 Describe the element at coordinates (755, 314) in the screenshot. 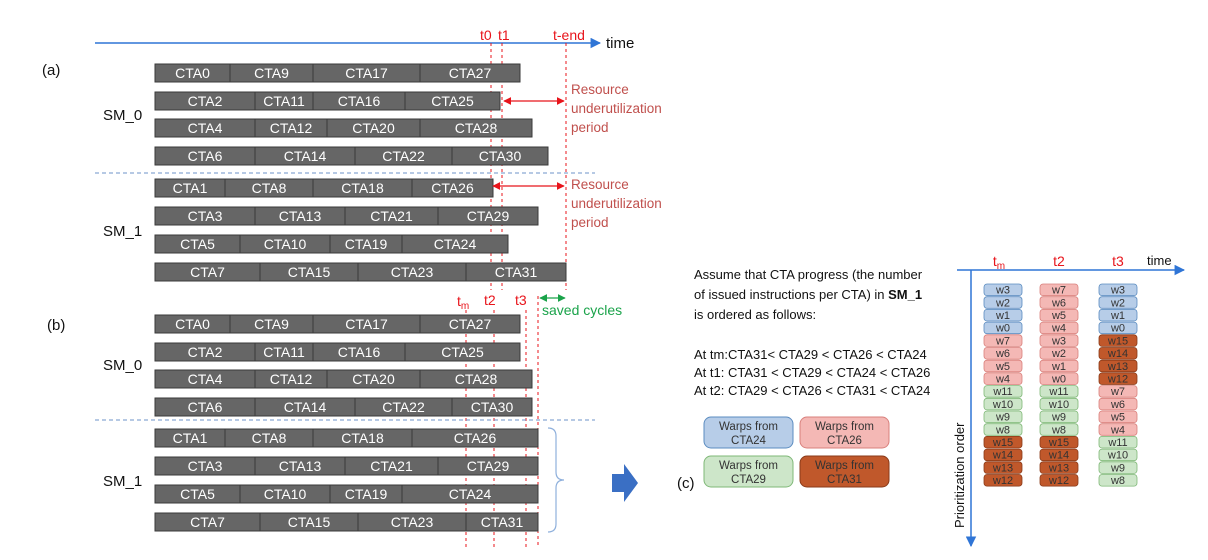

I see `svg-text: is ordered as follows:` at that location.